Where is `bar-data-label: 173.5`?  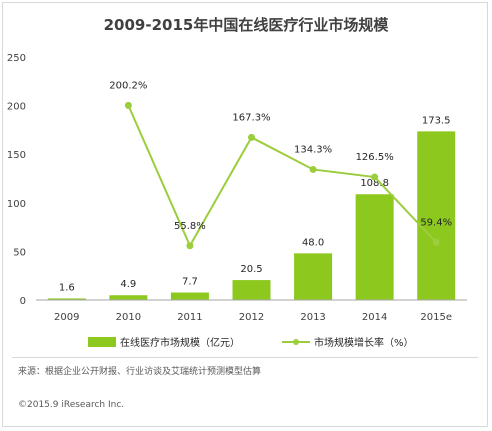 bar-data-label: 173.5 is located at coordinates (436, 120).